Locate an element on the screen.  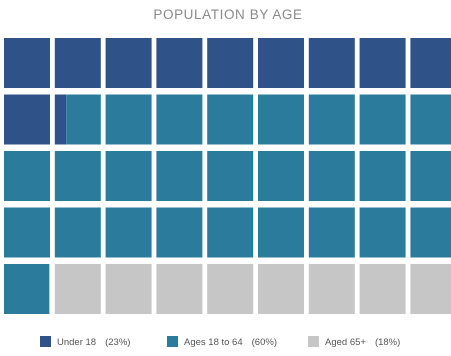
legend-name: Aged 65+ is located at coordinates (345, 342).